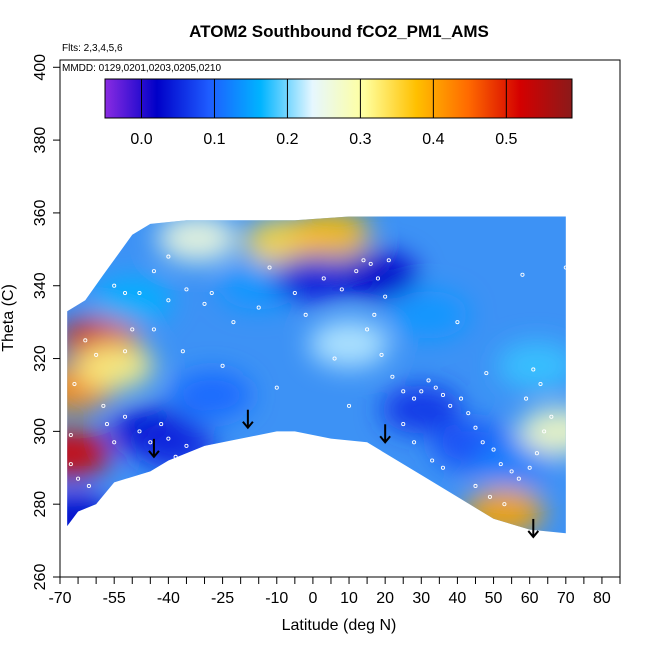  What do you see at coordinates (312, 598) in the screenshot?
I see `x-tick-label: 0` at bounding box center [312, 598].